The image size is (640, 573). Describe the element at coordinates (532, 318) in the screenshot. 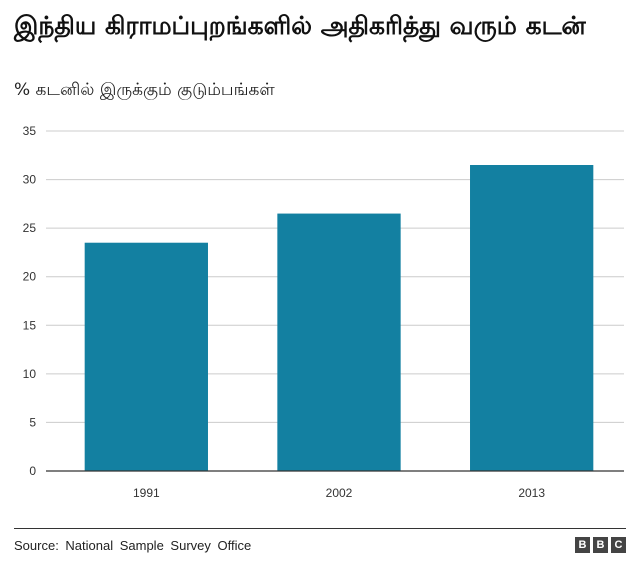

I see `bar-2013` at that location.